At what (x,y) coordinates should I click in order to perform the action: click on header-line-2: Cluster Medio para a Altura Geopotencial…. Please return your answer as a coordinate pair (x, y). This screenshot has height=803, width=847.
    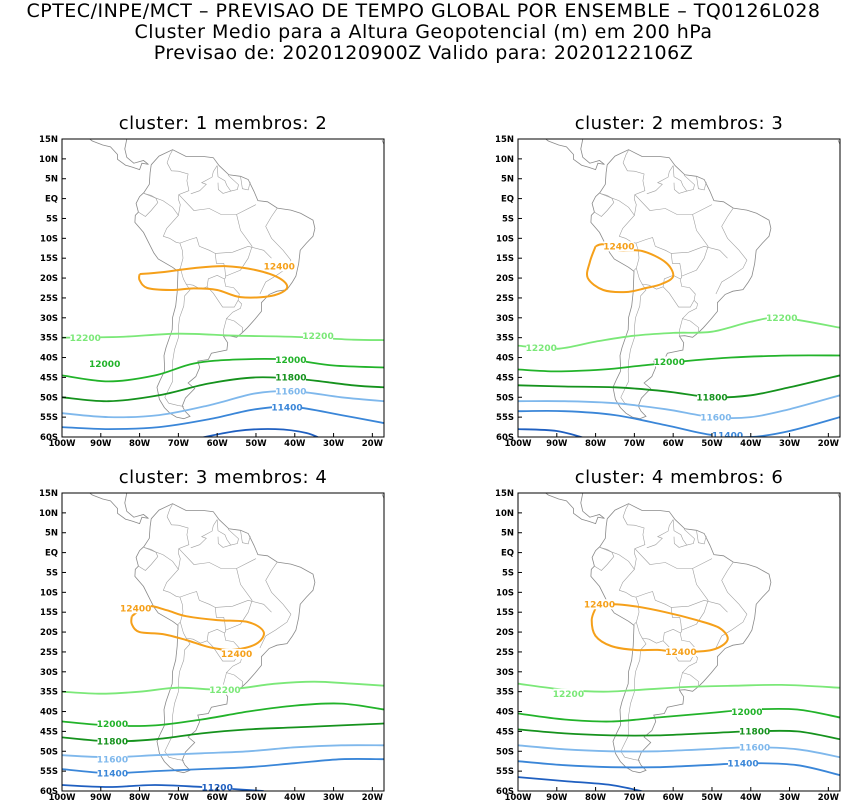
    Looking at the image, I should click on (423, 32).